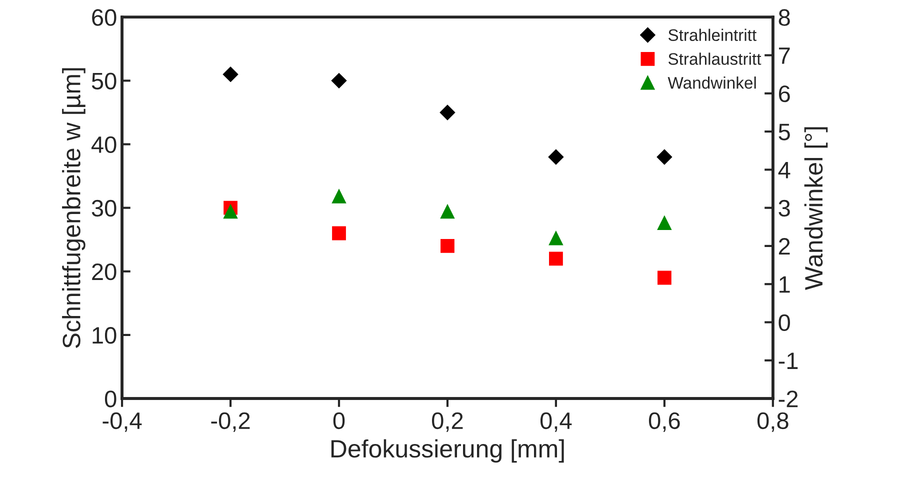 This screenshot has height=489, width=904. I want to click on legend-label: Wandwinkel, so click(712, 82).